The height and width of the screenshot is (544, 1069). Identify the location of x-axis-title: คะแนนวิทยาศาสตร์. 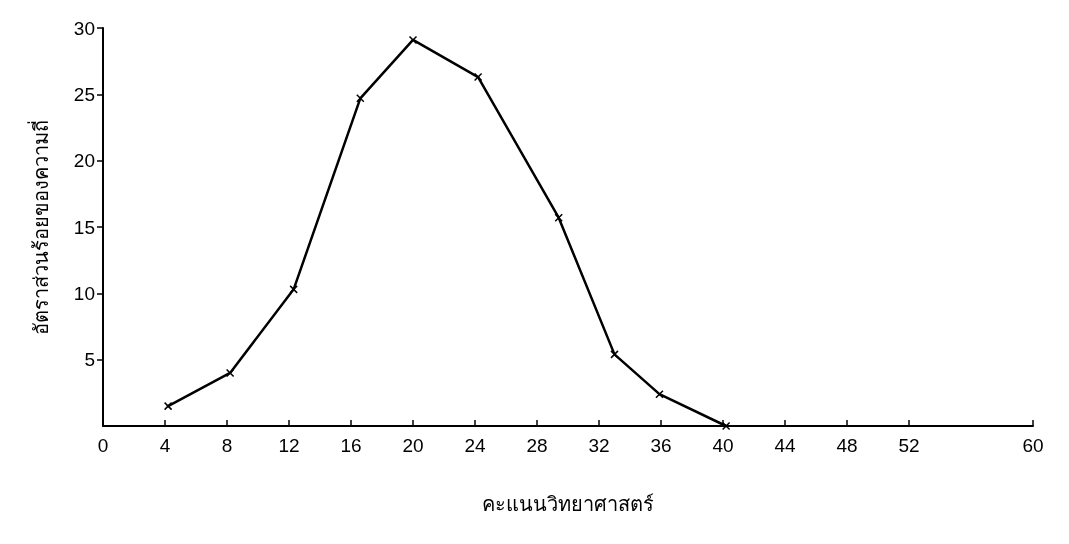
(568, 504).